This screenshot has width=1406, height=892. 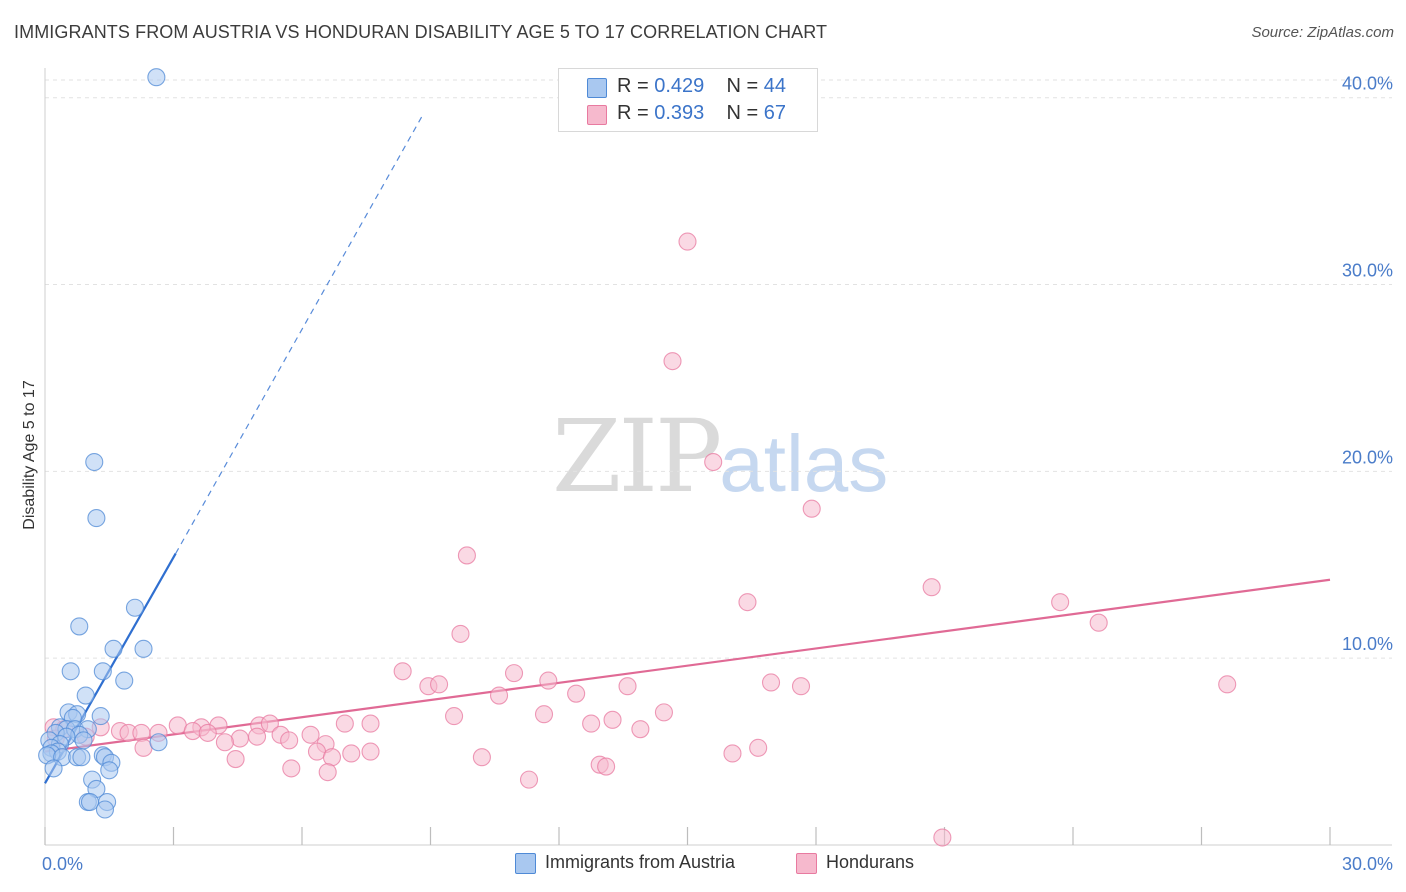 What do you see at coordinates (775, 86) in the screenshot?
I see `legend-n-value: 44` at bounding box center [775, 86].